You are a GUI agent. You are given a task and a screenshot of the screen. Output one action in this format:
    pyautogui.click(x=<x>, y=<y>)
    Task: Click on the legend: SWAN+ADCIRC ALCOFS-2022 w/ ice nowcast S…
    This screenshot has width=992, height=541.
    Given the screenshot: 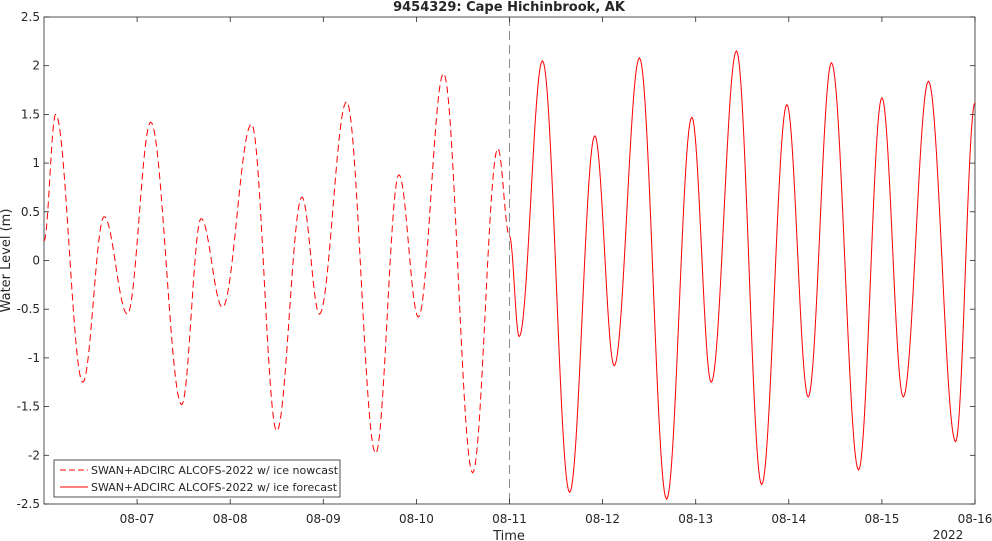 What is the action you would take?
    pyautogui.click(x=197, y=478)
    